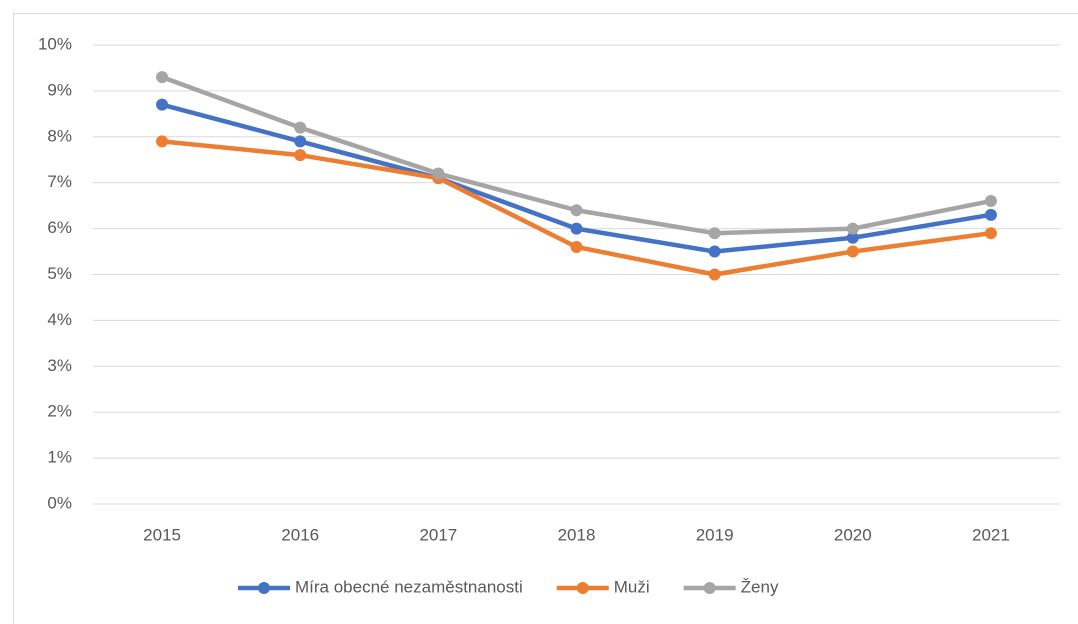 The image size is (1078, 624). I want to click on y-tick-label: 7%, so click(59, 181).